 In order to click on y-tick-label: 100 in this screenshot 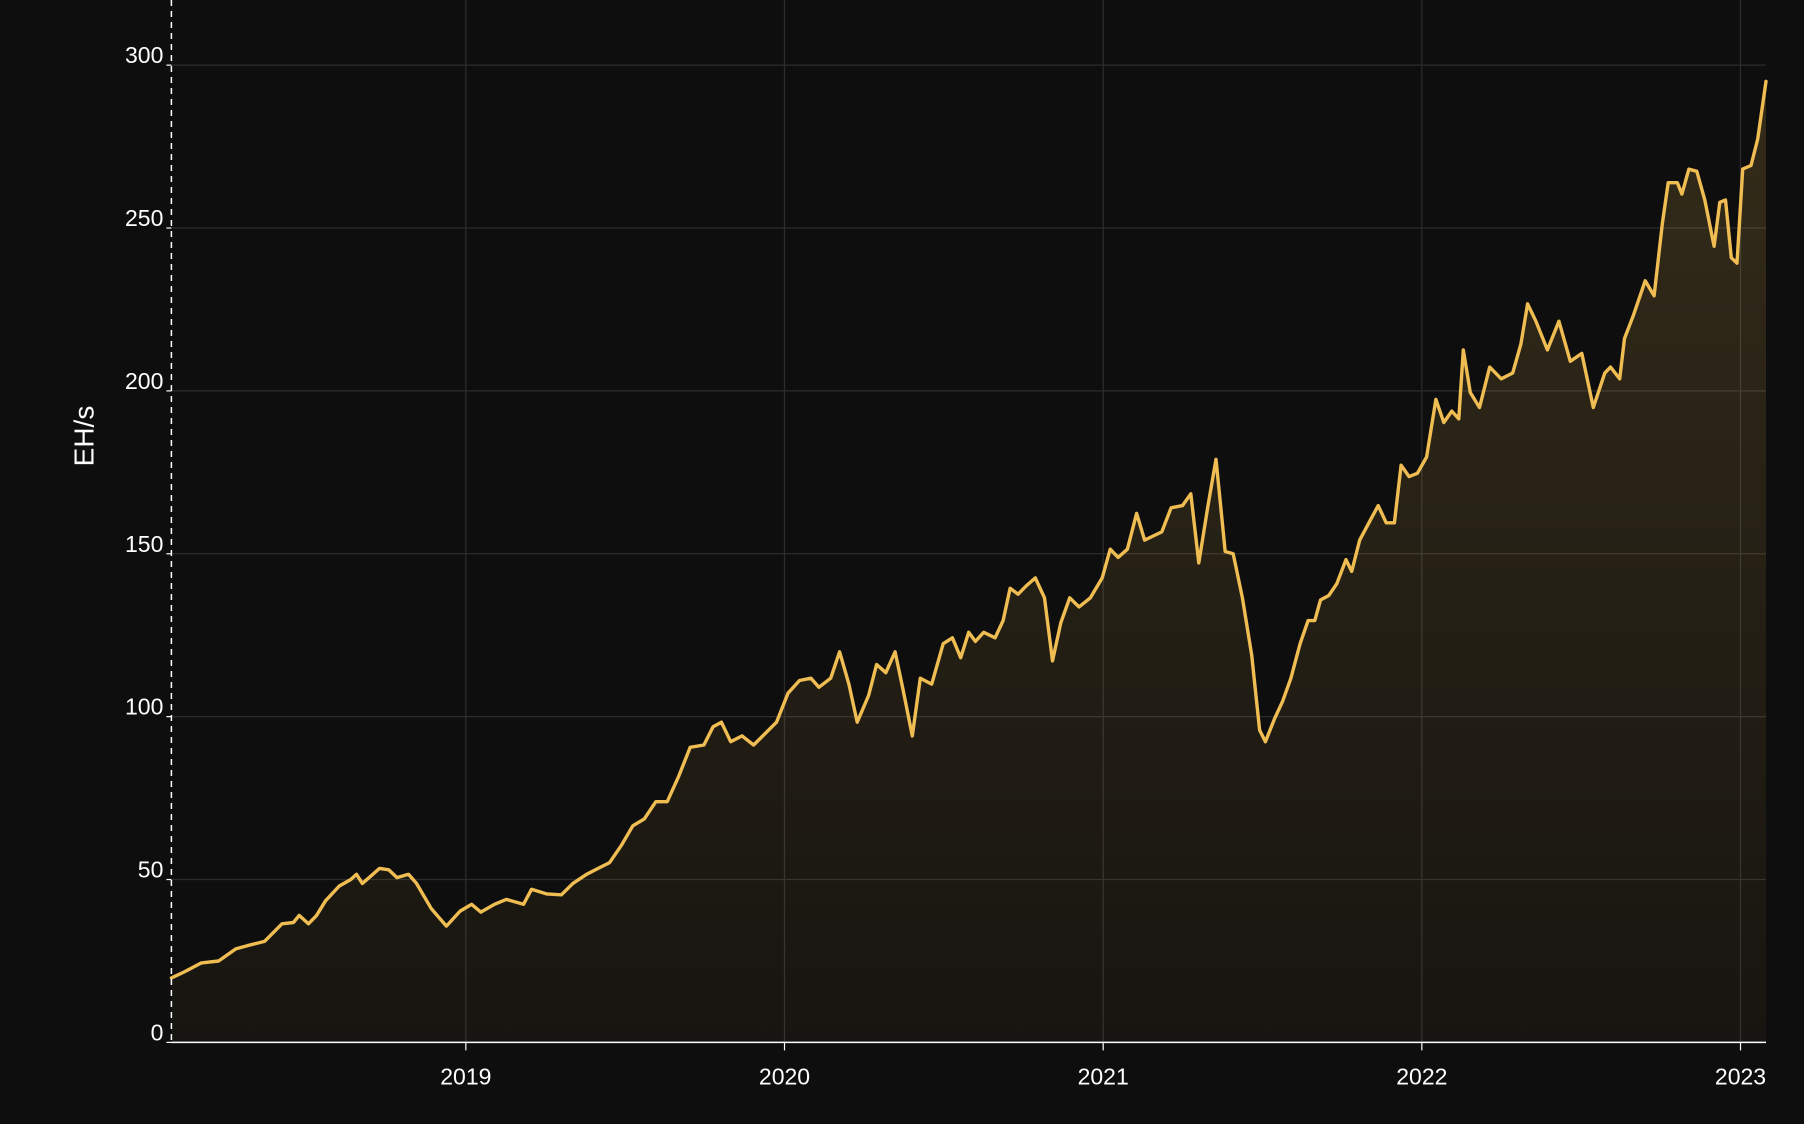, I will do `click(144, 707)`.